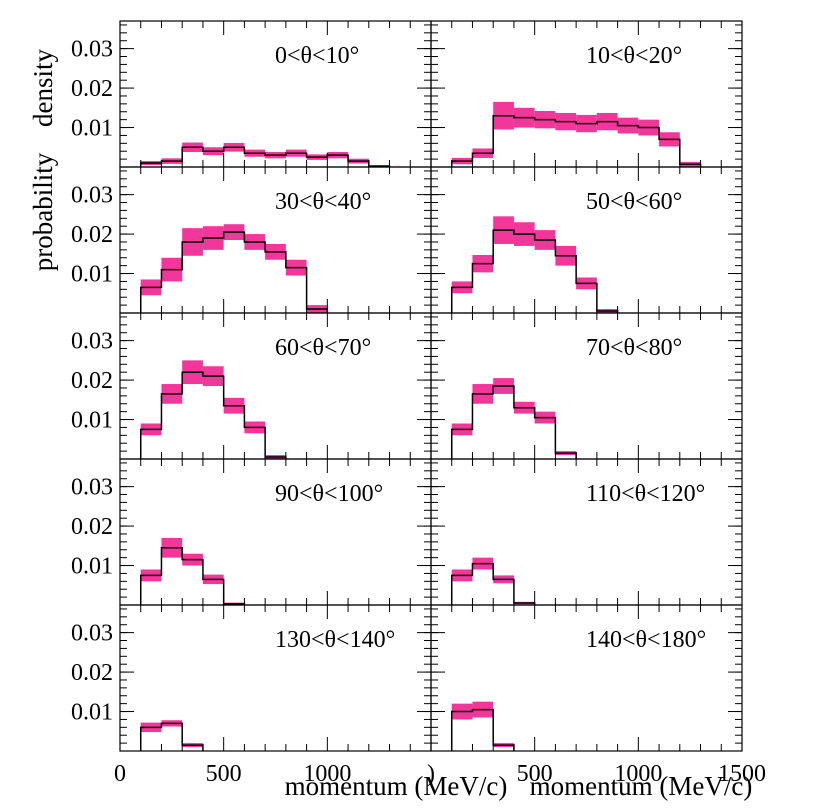 This screenshot has height=810, width=830. What do you see at coordinates (251, 532) in the screenshot?
I see `panel: 0.01 0.02 0.03 90<θ<100°` at bounding box center [251, 532].